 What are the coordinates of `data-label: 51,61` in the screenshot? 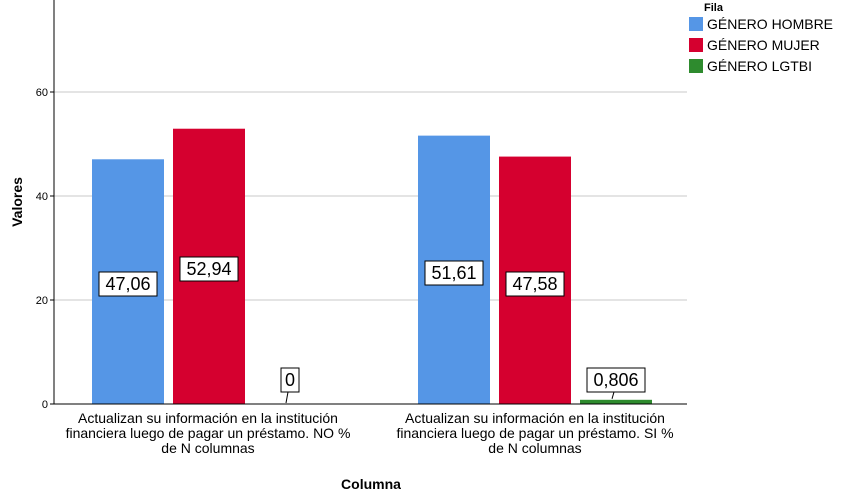 It's located at (453, 273).